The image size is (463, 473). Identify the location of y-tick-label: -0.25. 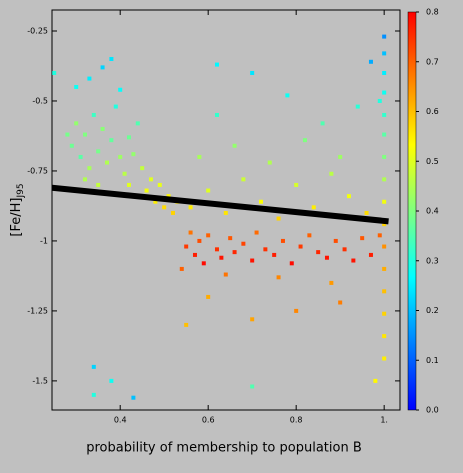
(37, 30).